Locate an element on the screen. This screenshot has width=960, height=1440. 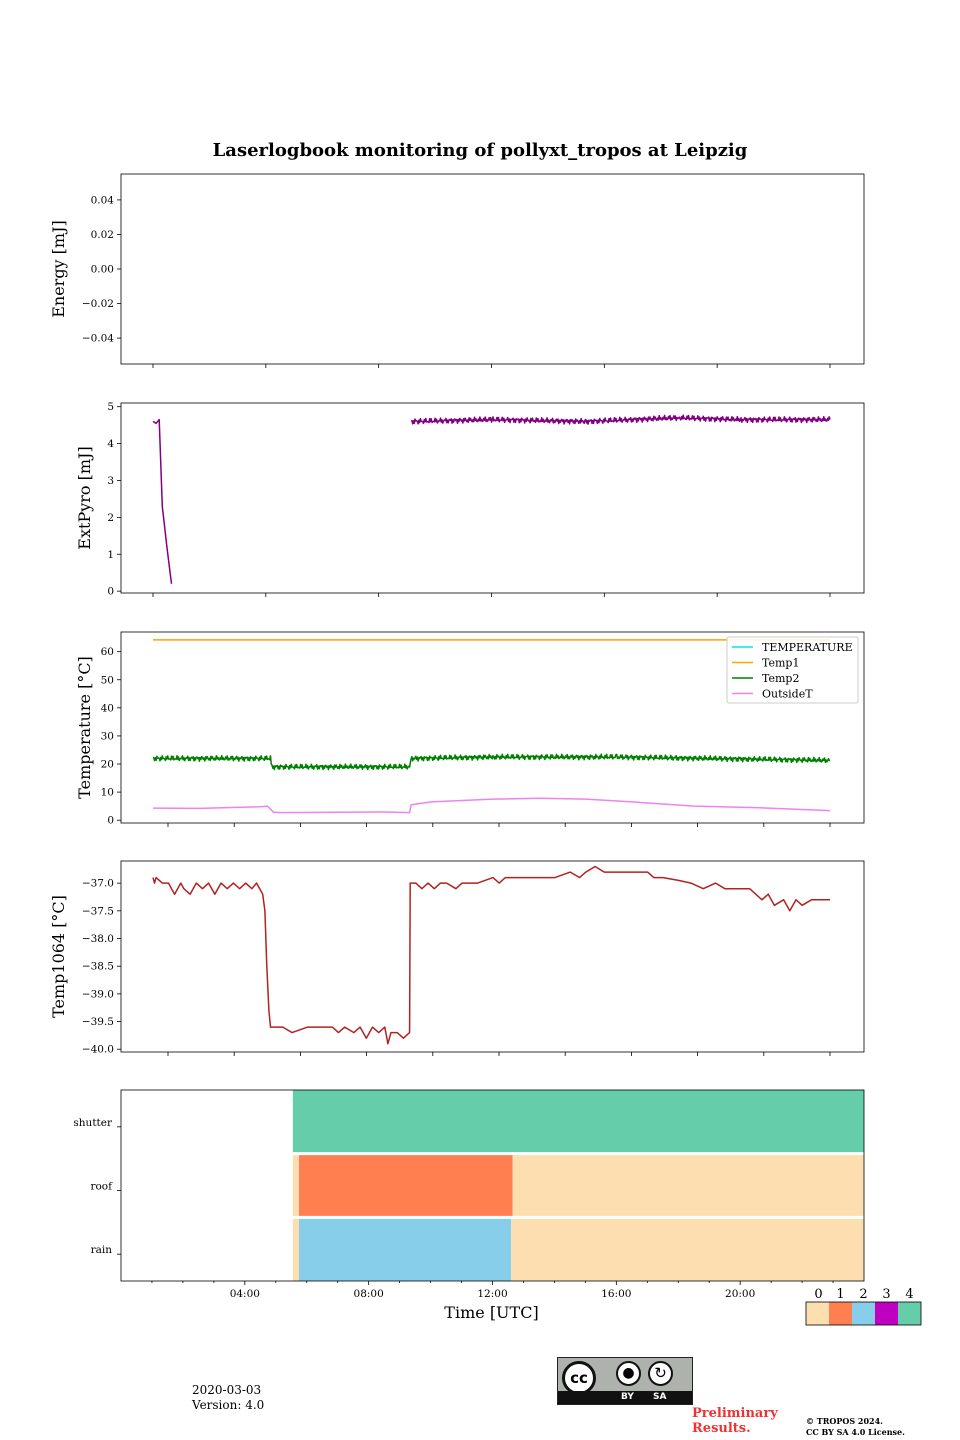
y-tick-label: −38.0 is located at coordinates (98, 939).